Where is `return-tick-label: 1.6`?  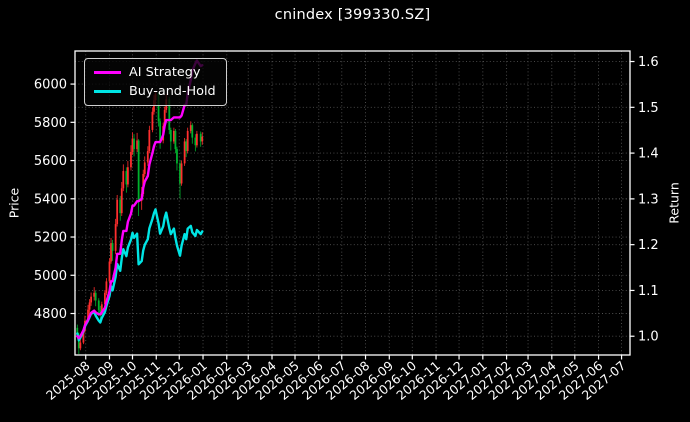 return-tick-label: 1.6 is located at coordinates (648, 62).